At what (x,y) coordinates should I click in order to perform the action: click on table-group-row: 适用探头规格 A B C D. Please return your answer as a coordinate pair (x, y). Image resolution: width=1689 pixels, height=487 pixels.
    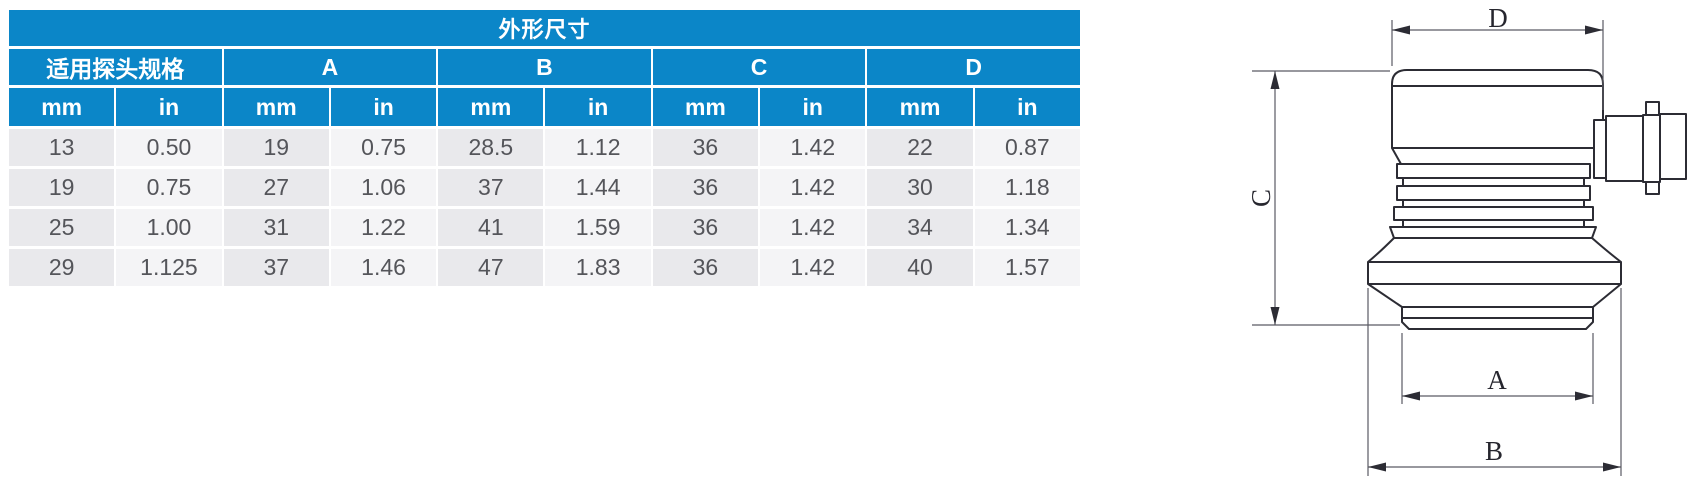
    Looking at the image, I should click on (544, 67).